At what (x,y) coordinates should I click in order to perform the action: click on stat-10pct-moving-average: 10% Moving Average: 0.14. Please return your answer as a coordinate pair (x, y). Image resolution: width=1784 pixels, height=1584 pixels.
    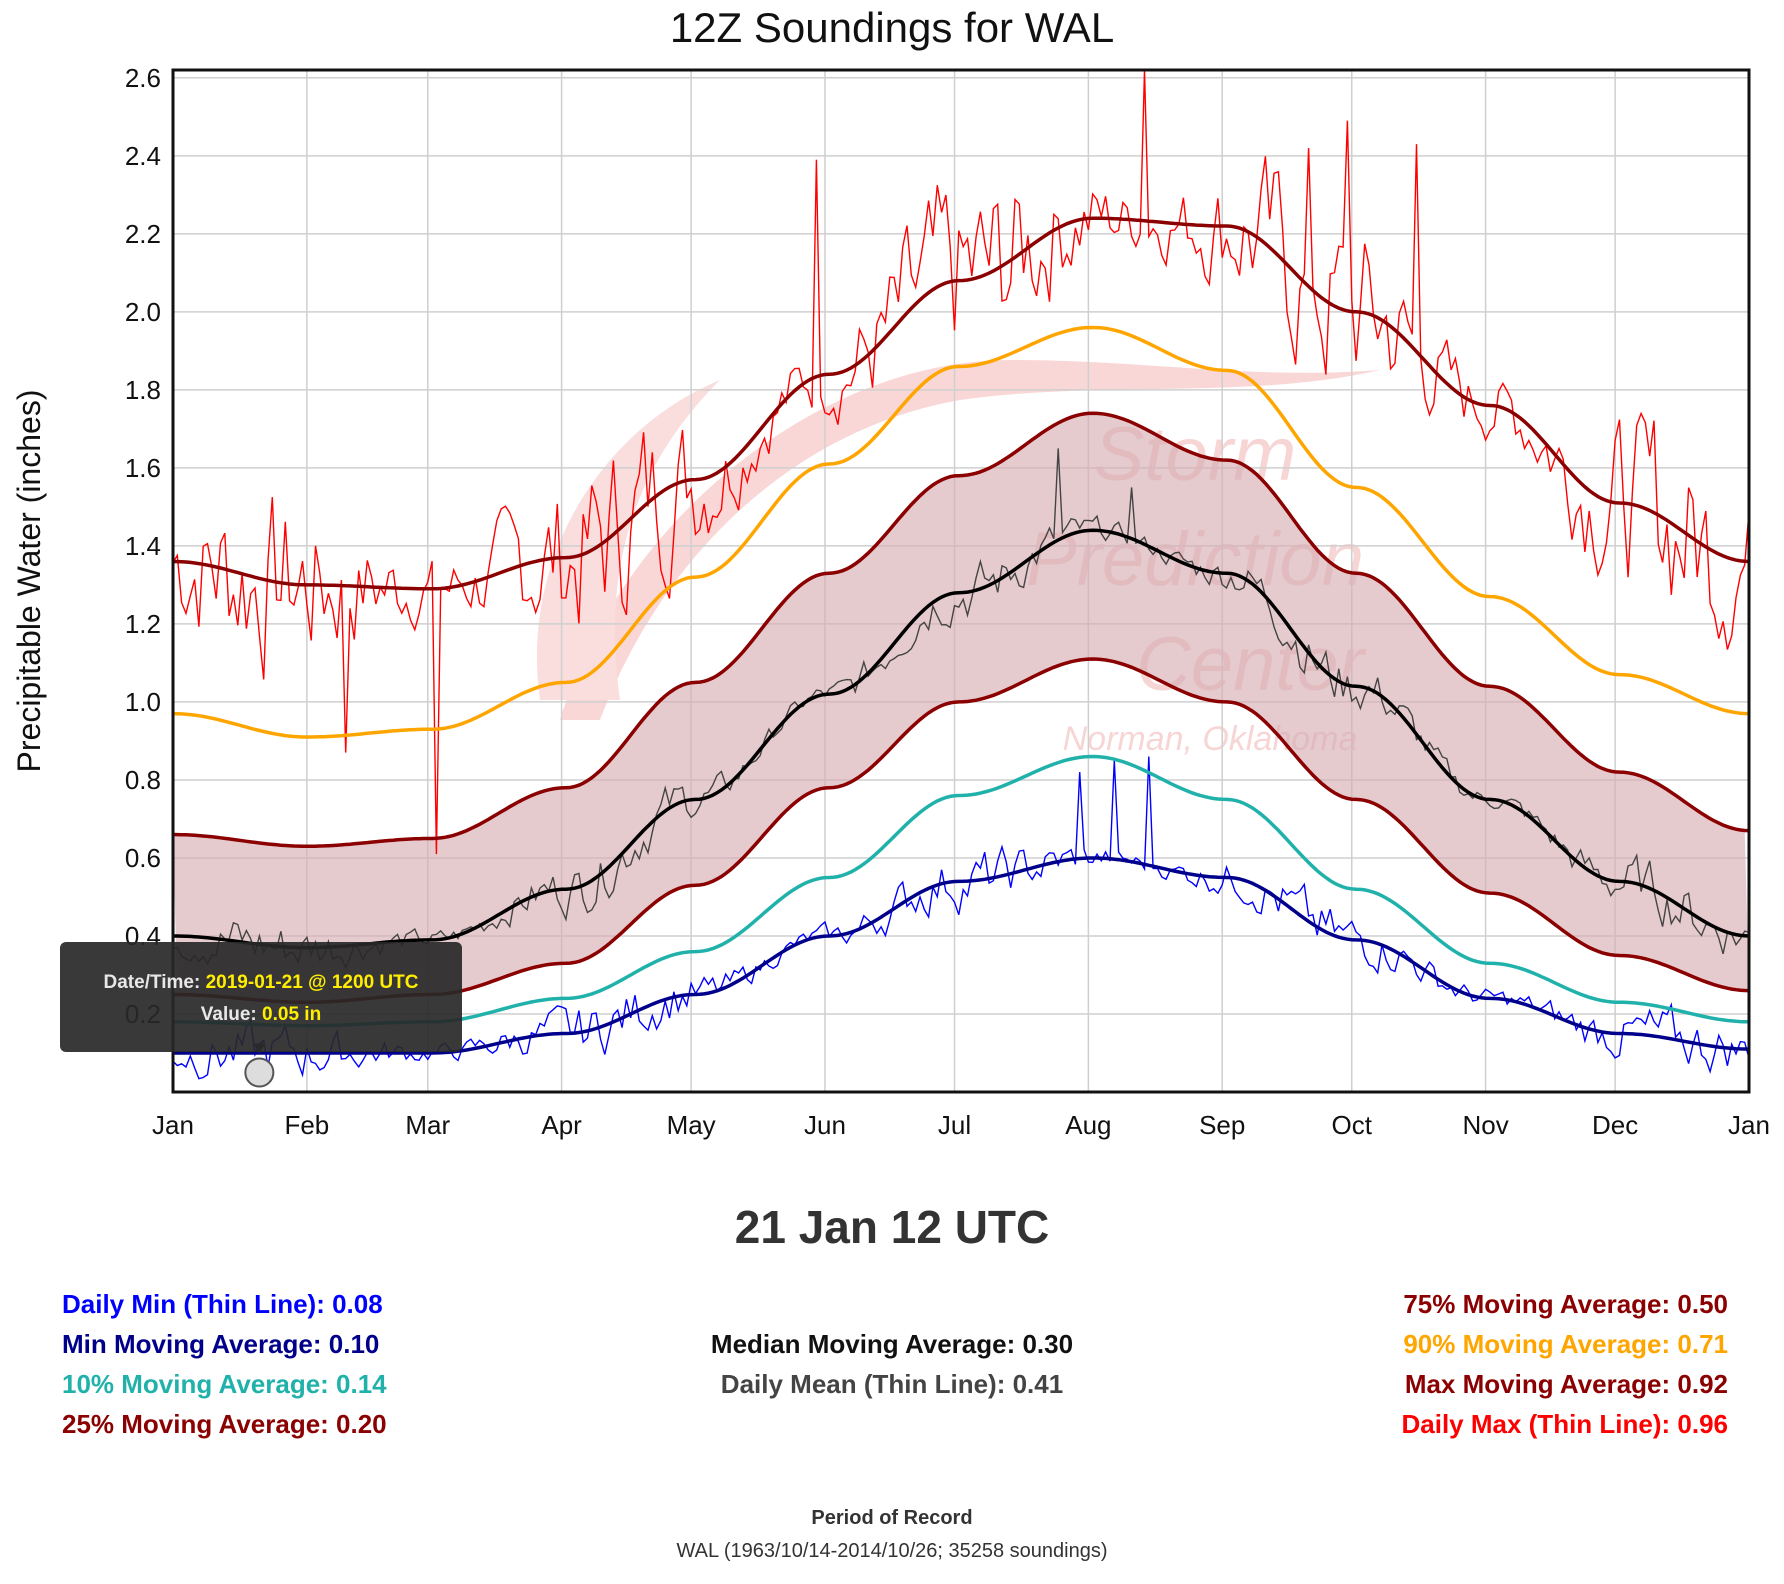
    Looking at the image, I should click on (224, 1384).